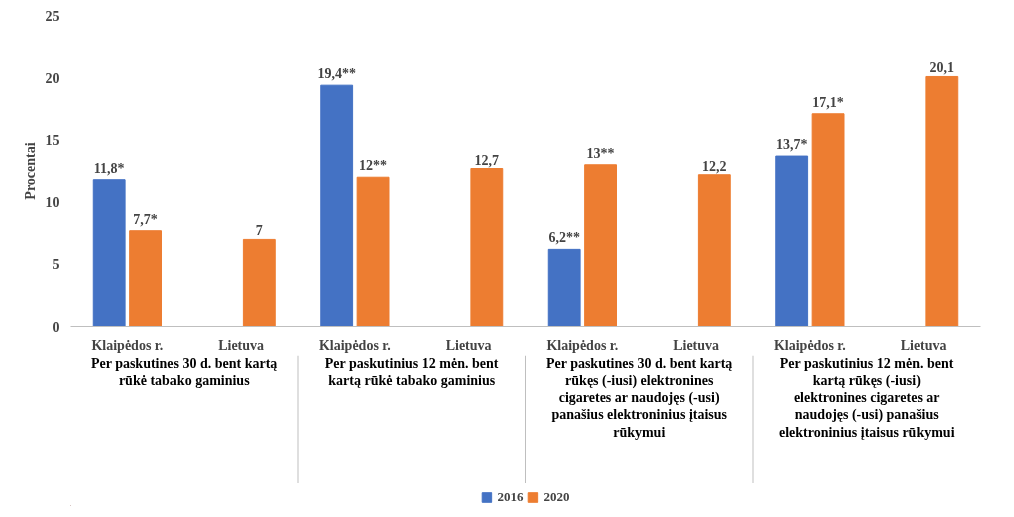 Image resolution: width=1014 pixels, height=517 pixels. I want to click on y-tick-label: 5, so click(56, 265).